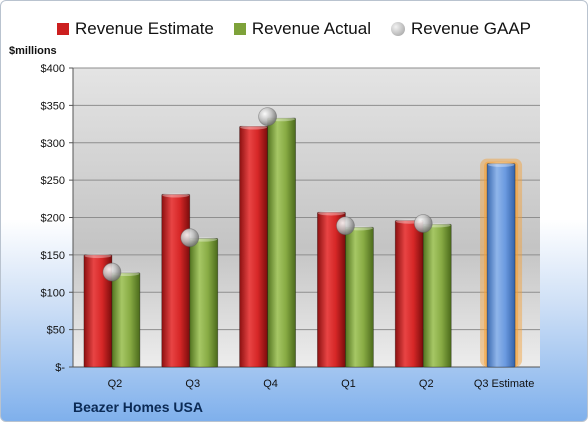 Image resolution: width=588 pixels, height=422 pixels. Describe the element at coordinates (62, 29) in the screenshot. I see `legend-swatch-estimate` at that location.